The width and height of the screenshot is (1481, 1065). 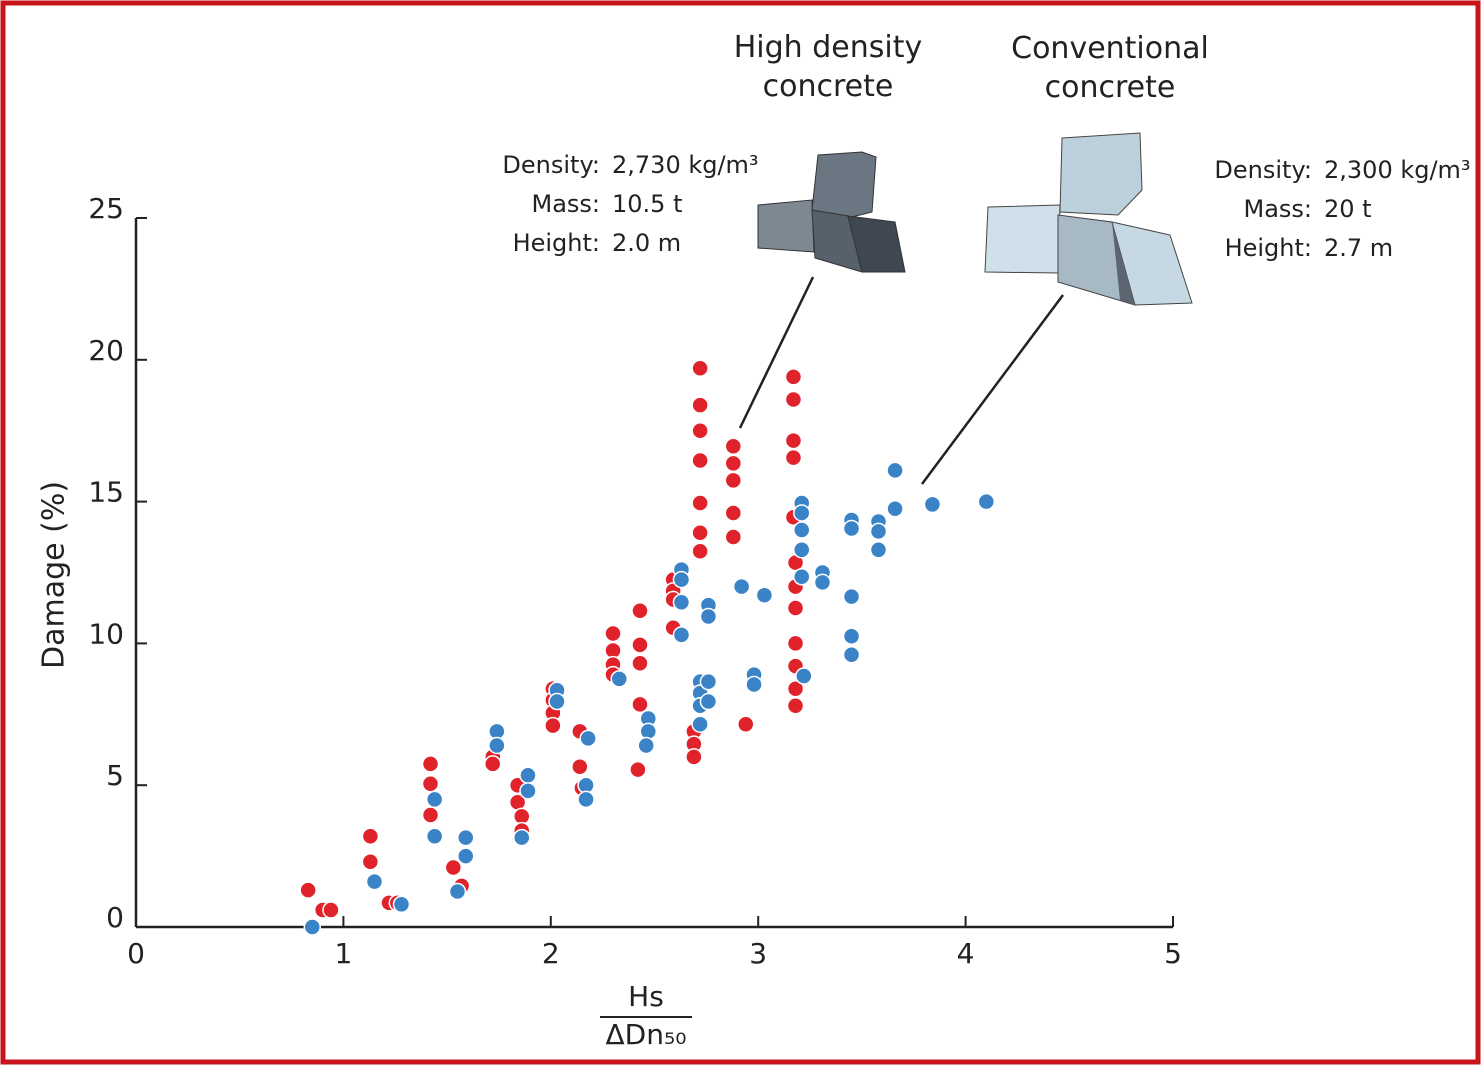 What do you see at coordinates (1263, 170) in the screenshot?
I see `spec-label: Density:` at bounding box center [1263, 170].